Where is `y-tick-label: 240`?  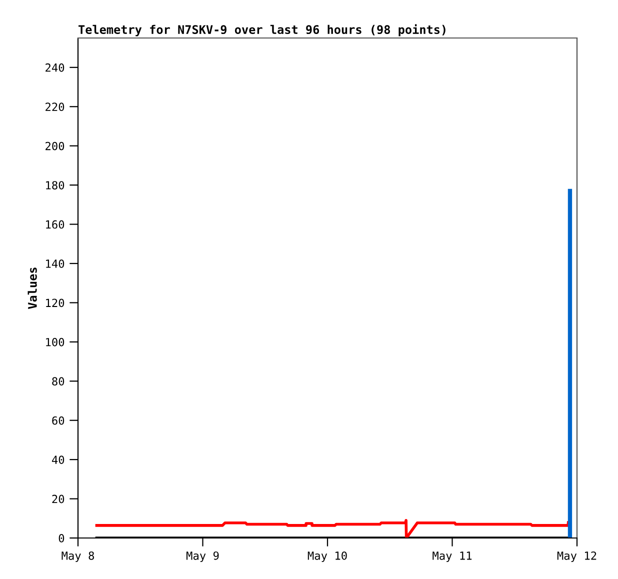 y-tick-label: 240 is located at coordinates (55, 67).